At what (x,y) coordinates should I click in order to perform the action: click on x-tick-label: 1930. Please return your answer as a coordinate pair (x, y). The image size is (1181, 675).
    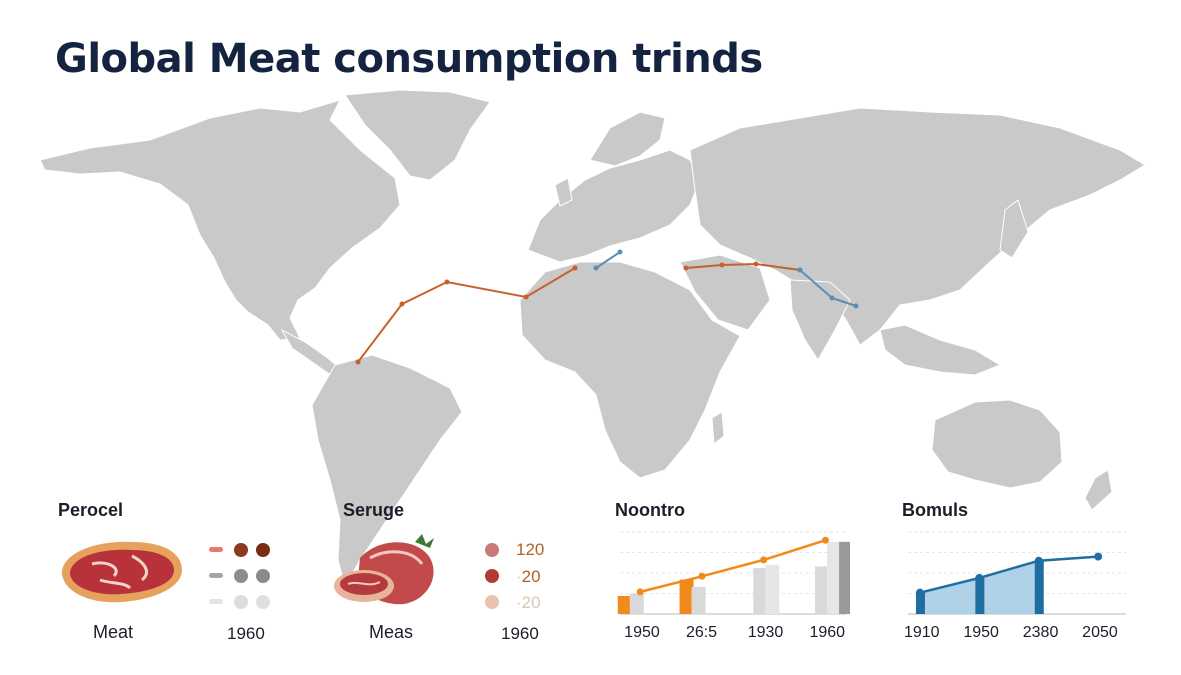
    Looking at the image, I should click on (765, 632).